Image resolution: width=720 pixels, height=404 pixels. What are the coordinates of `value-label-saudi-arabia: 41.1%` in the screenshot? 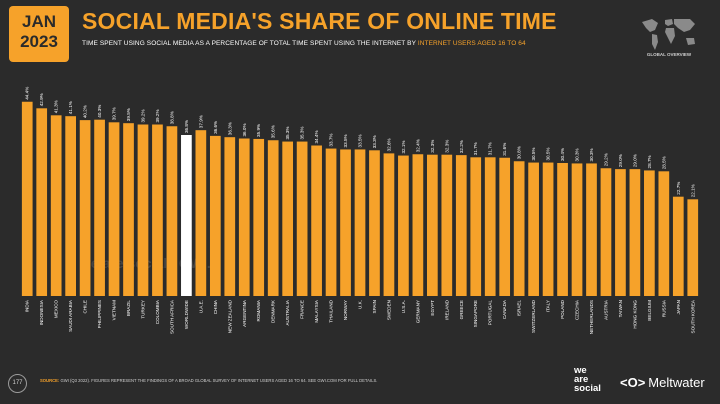 It's located at (70, 107).